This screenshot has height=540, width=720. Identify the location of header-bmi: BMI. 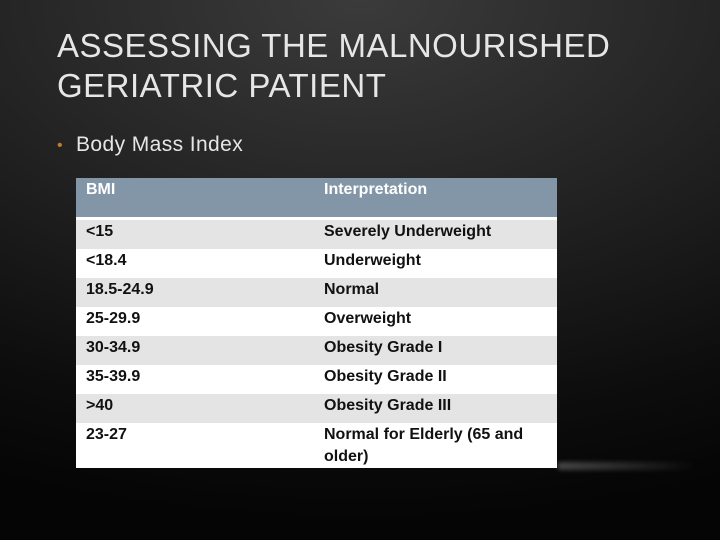
(195, 199).